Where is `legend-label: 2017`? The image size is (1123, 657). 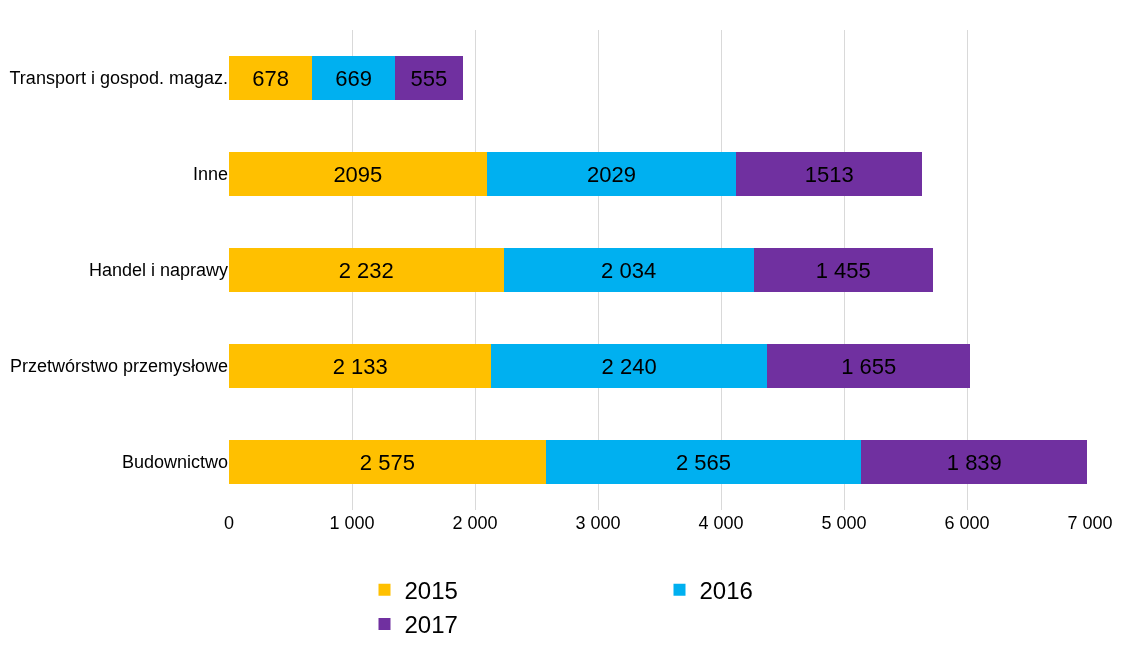 legend-label: 2017 is located at coordinates (431, 625).